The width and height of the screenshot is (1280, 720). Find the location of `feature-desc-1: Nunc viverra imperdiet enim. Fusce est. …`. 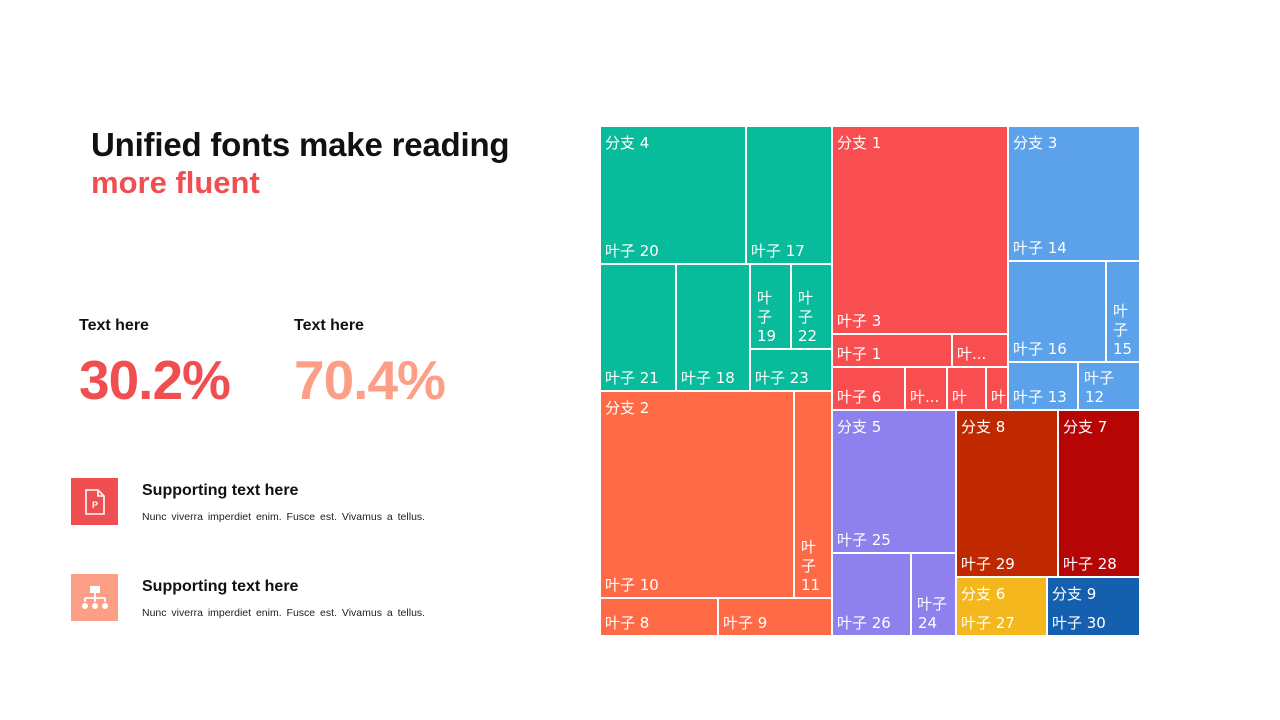

feature-desc-1: Nunc viverra imperdiet enim. Fusce est. … is located at coordinates (284, 517).